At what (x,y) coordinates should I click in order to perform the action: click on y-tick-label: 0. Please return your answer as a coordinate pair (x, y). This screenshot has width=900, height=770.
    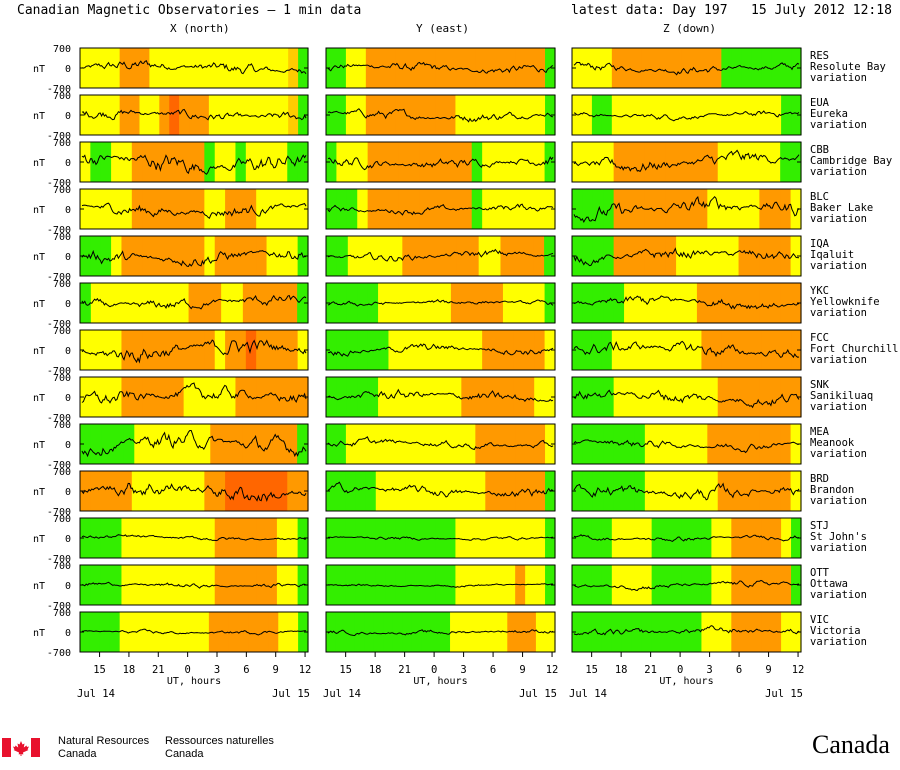
    Looking at the image, I should click on (68, 257).